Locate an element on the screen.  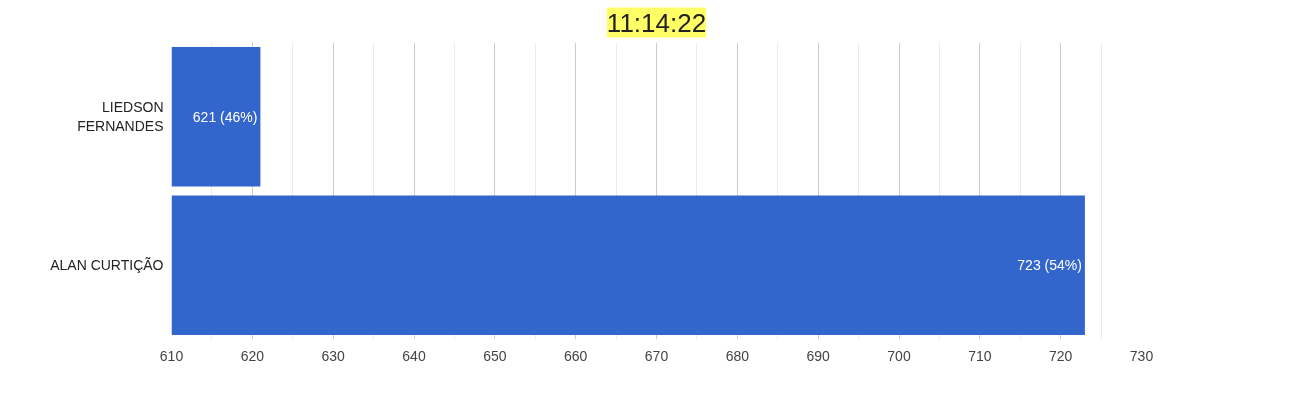
y-tick-label: ALAN CURTIÇÃO is located at coordinates (107, 265).